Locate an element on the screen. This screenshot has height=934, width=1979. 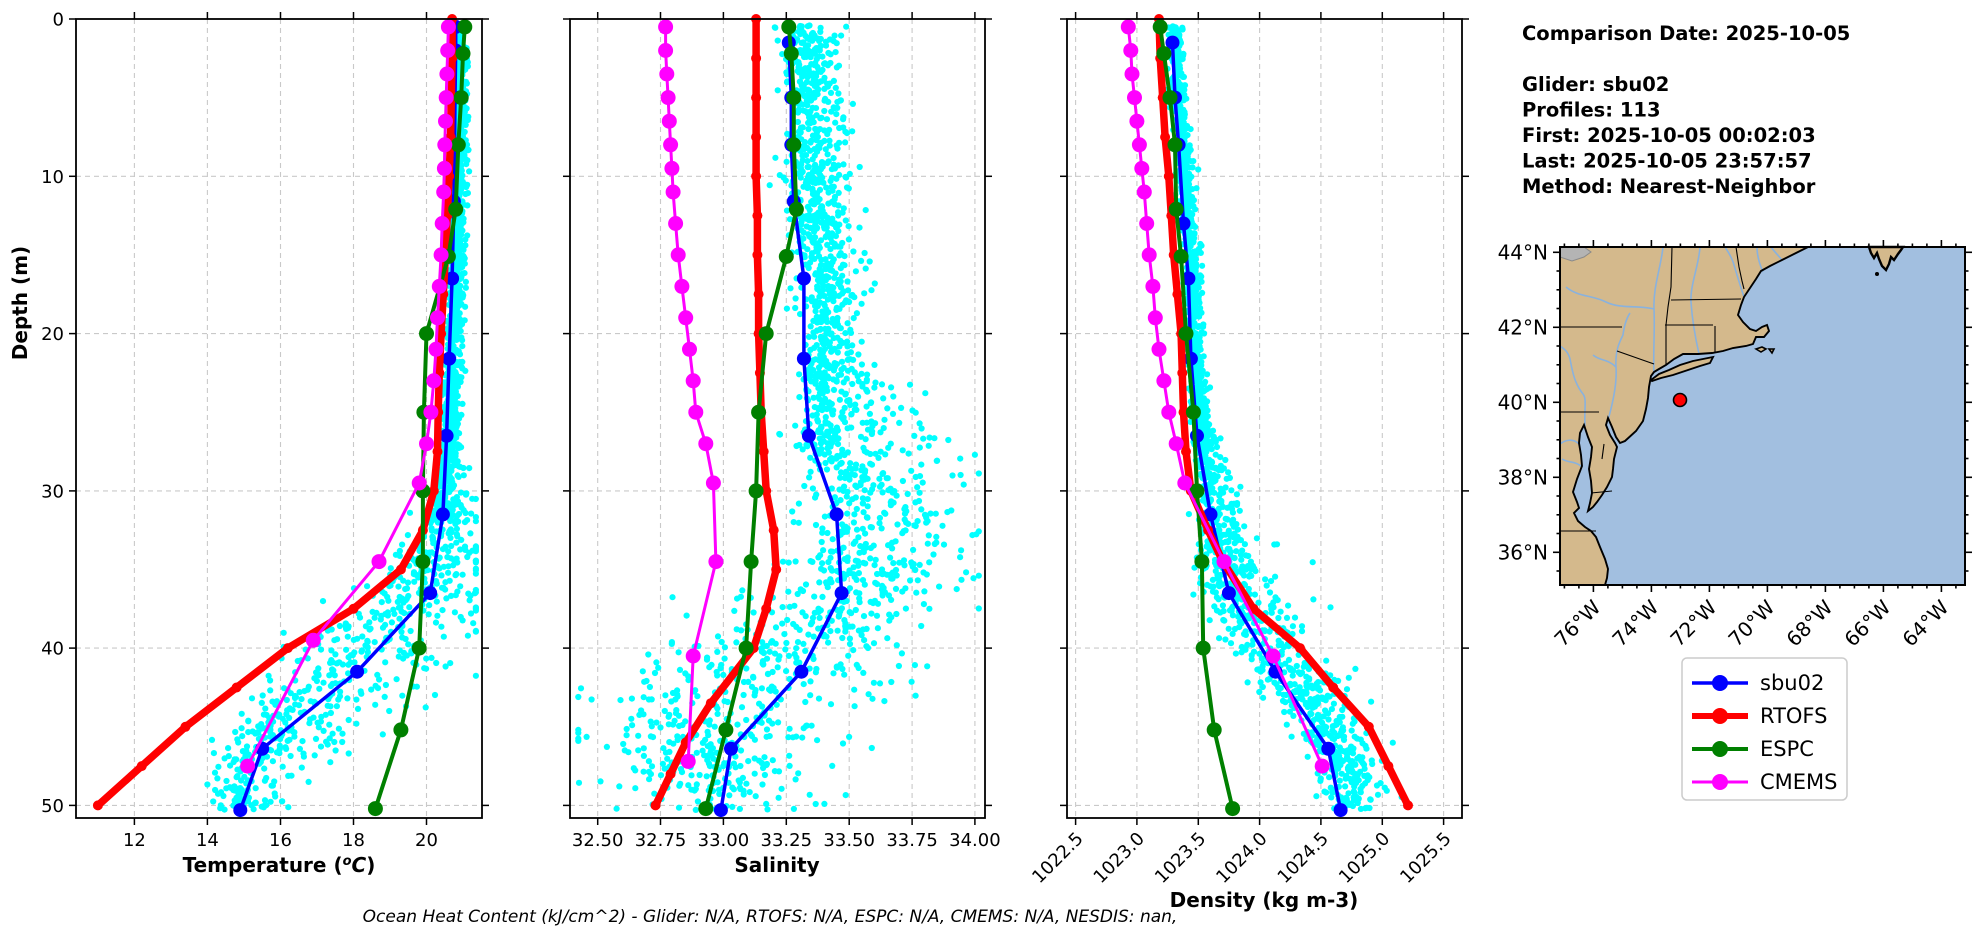
legend-marker-CMEMS is located at coordinates (1720, 782).